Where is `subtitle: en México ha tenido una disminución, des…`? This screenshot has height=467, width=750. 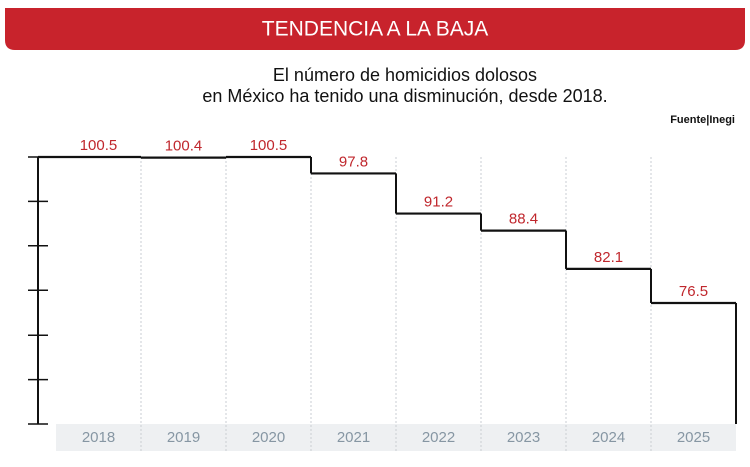 subtitle: en México ha tenido una disminución, des… is located at coordinates (404, 96).